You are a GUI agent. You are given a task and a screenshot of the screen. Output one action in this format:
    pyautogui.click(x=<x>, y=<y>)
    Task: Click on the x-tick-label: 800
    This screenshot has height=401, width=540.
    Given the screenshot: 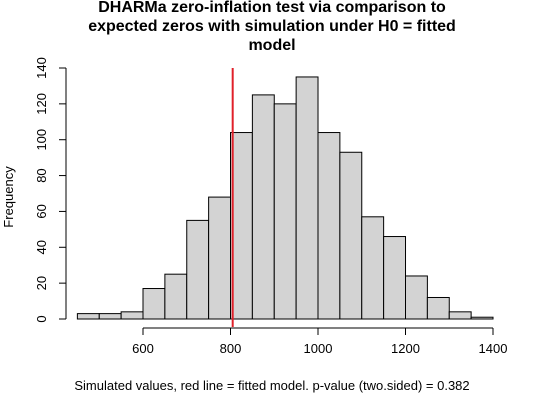 What is the action you would take?
    pyautogui.click(x=231, y=348)
    